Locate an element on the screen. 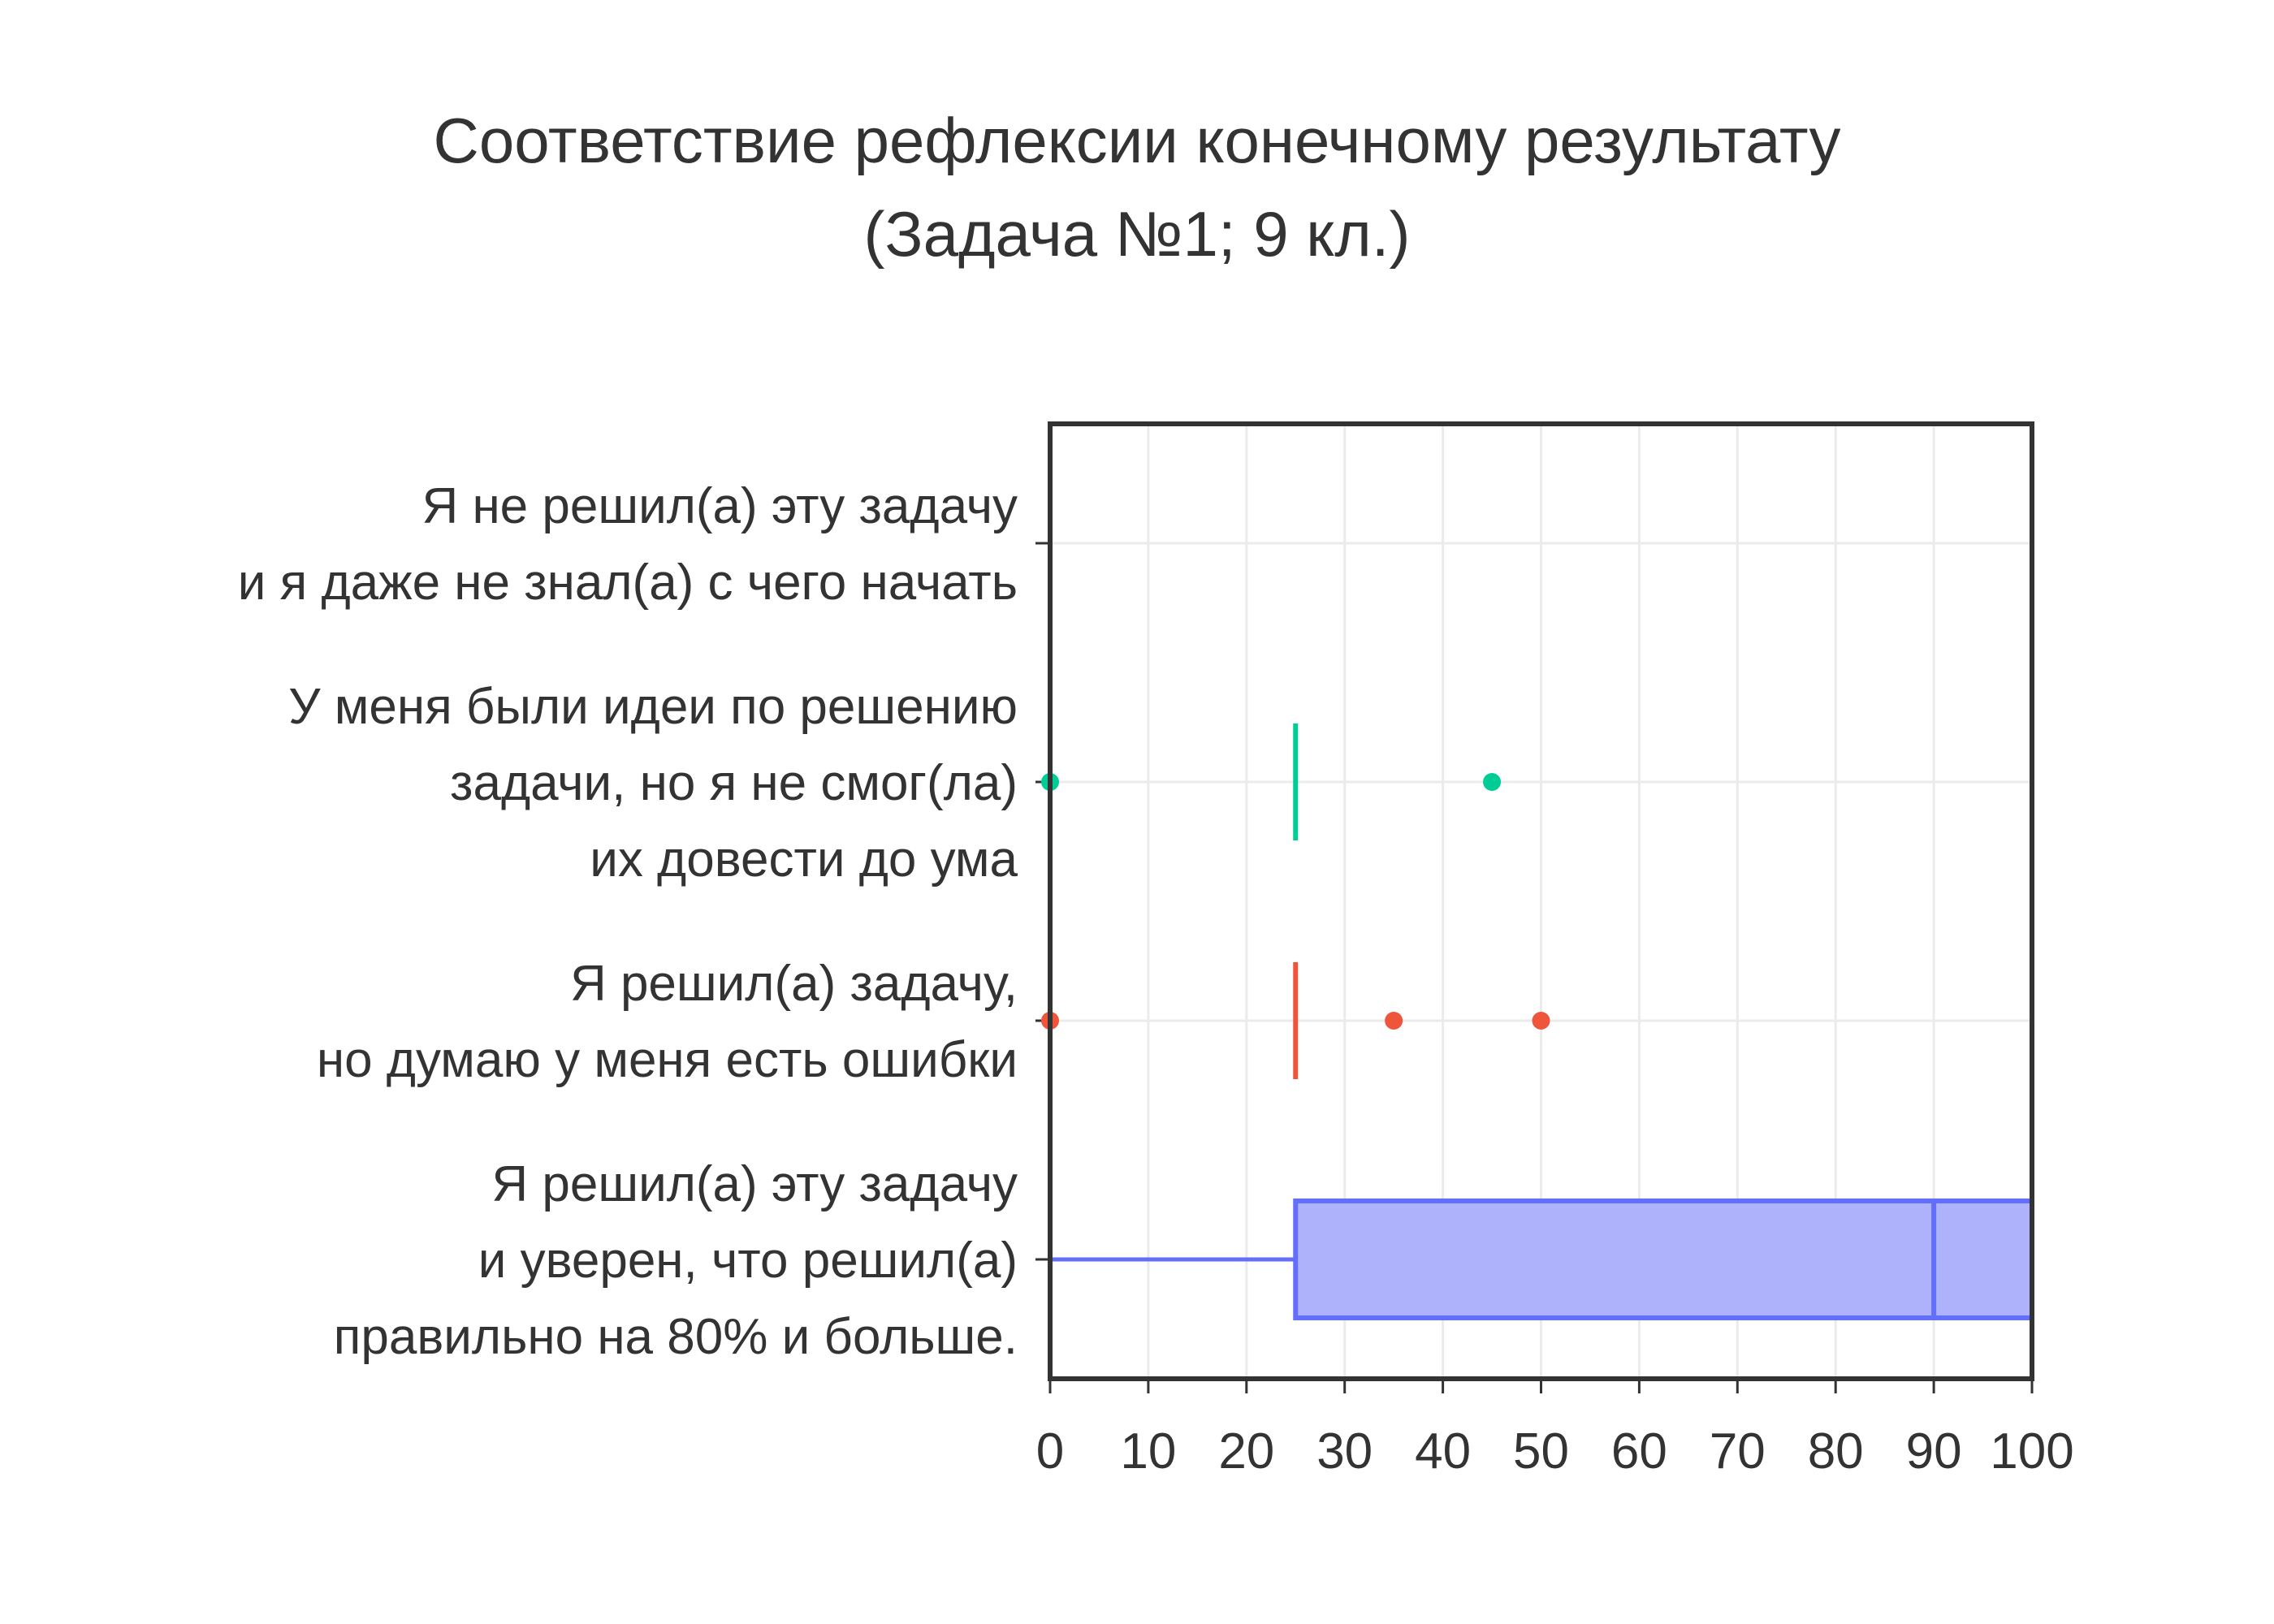 The width and height of the screenshot is (2274, 1624). x-tick-label-50: 50 is located at coordinates (1541, 1451).